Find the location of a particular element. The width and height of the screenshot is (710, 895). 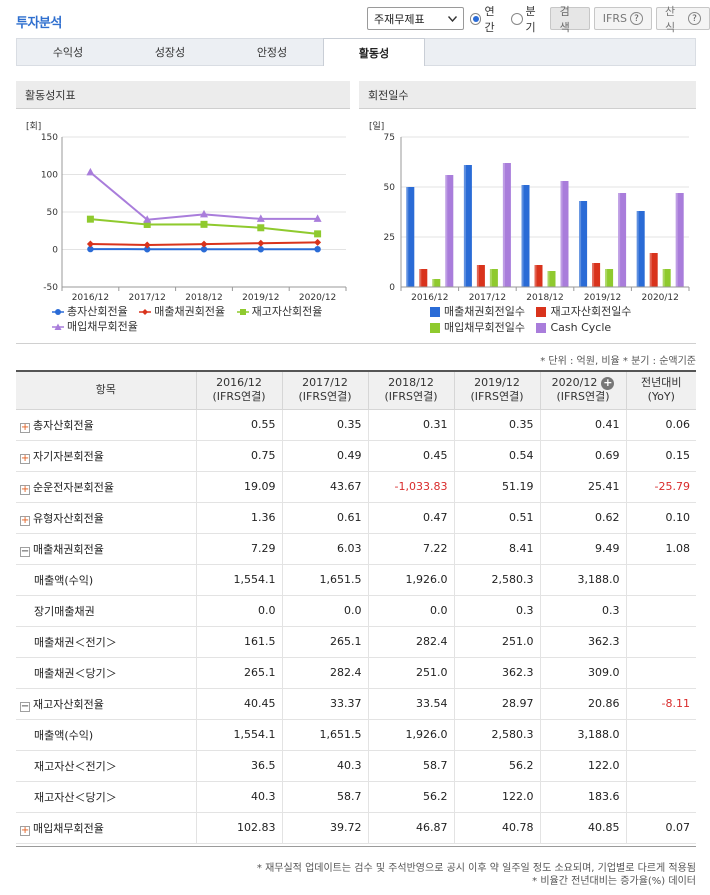

value-cell: 282.4 is located at coordinates (325, 673).